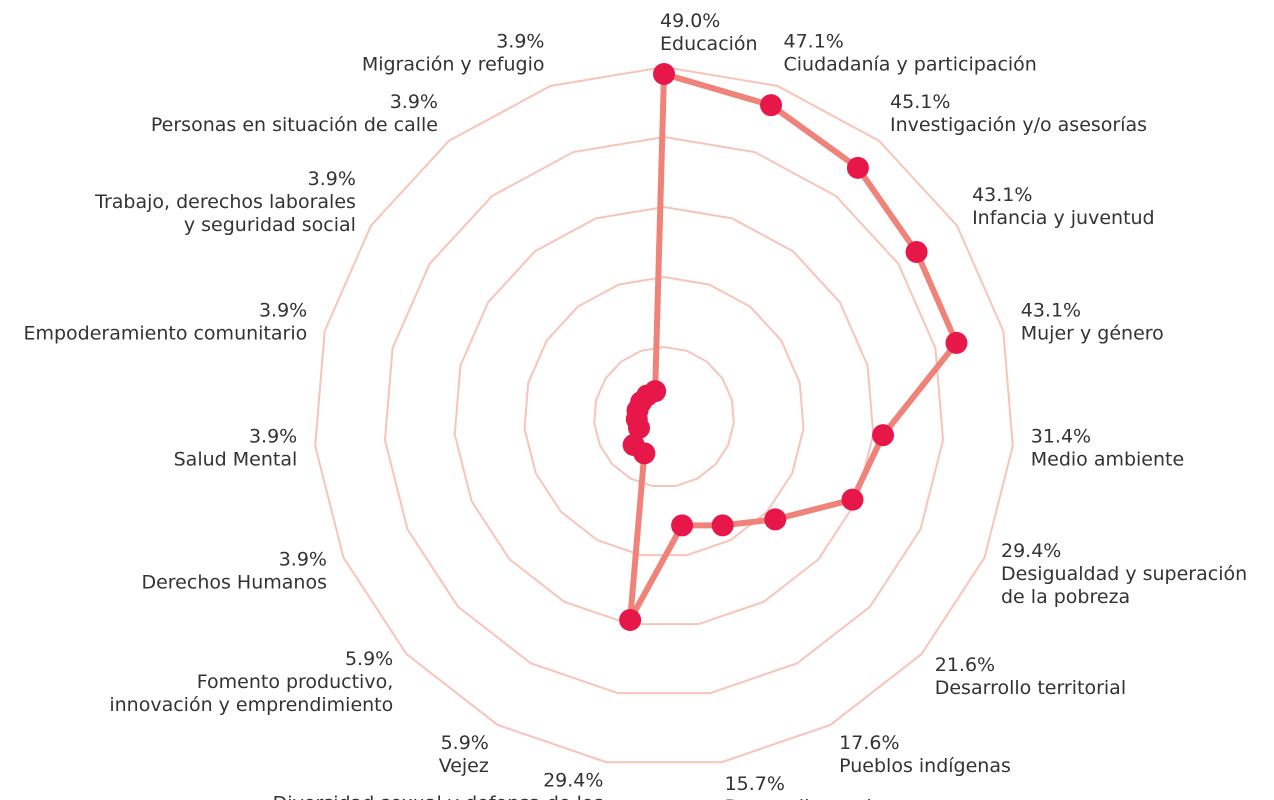  What do you see at coordinates (690, 21) in the screenshot?
I see `value-label: 49.0%` at bounding box center [690, 21].